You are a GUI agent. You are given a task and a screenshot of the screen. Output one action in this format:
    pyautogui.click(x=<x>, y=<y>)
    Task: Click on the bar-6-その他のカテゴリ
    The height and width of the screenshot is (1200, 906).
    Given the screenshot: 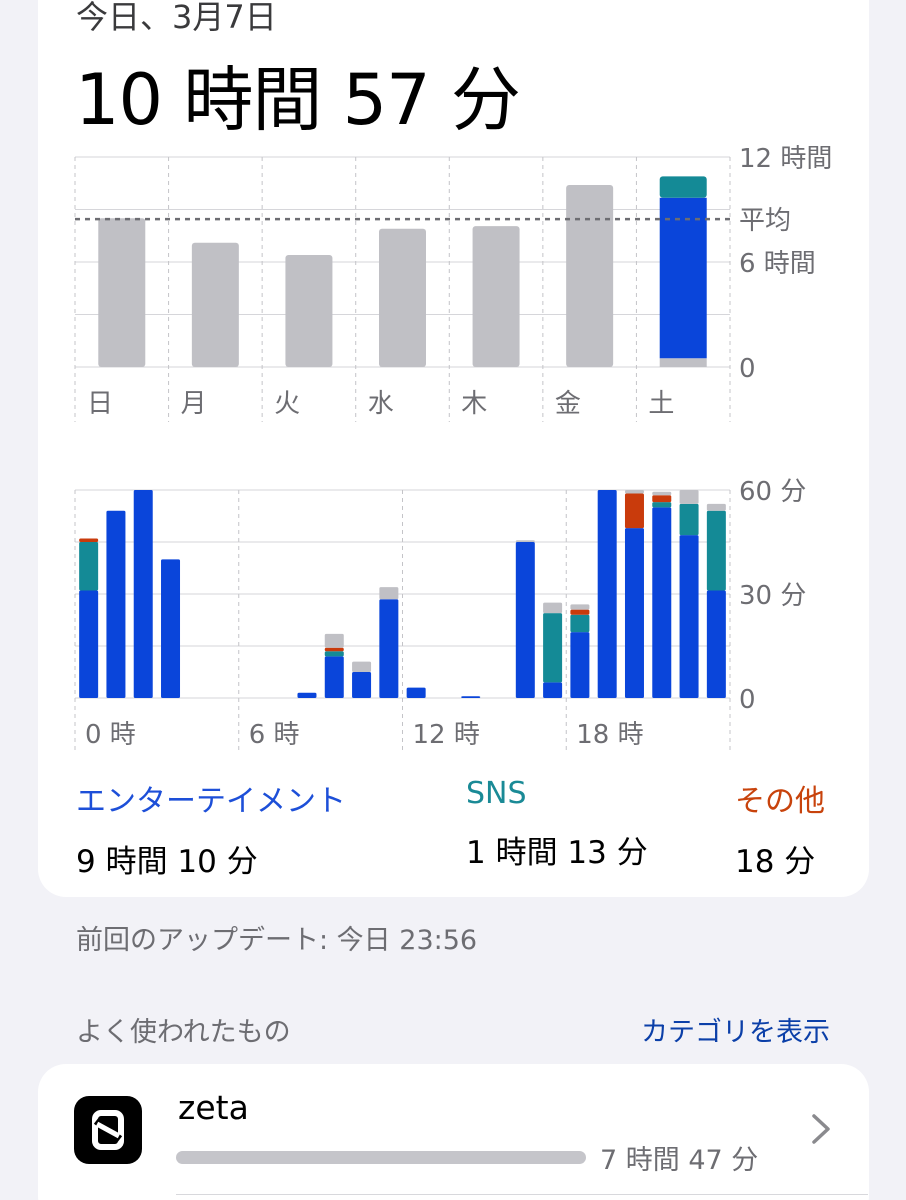 What is the action you would take?
    pyautogui.click(x=683, y=362)
    